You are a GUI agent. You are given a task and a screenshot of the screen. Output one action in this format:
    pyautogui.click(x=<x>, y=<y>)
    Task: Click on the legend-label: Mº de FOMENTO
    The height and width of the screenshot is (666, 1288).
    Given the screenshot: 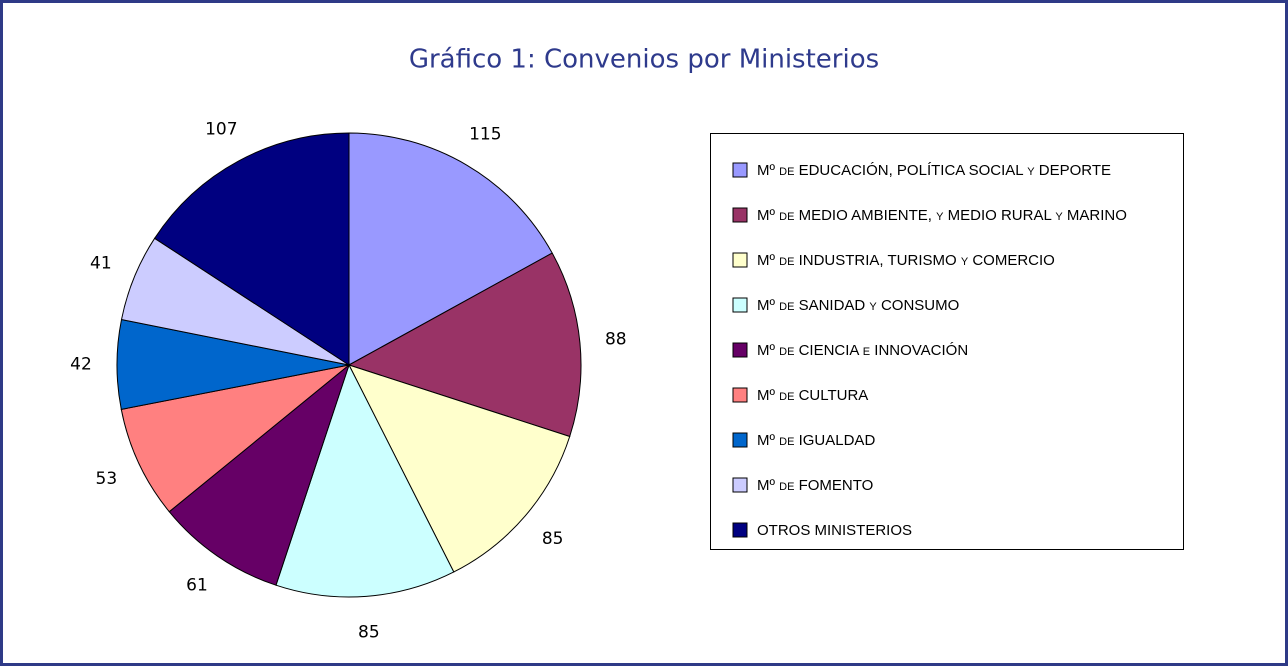 What is the action you would take?
    pyautogui.click(x=815, y=485)
    